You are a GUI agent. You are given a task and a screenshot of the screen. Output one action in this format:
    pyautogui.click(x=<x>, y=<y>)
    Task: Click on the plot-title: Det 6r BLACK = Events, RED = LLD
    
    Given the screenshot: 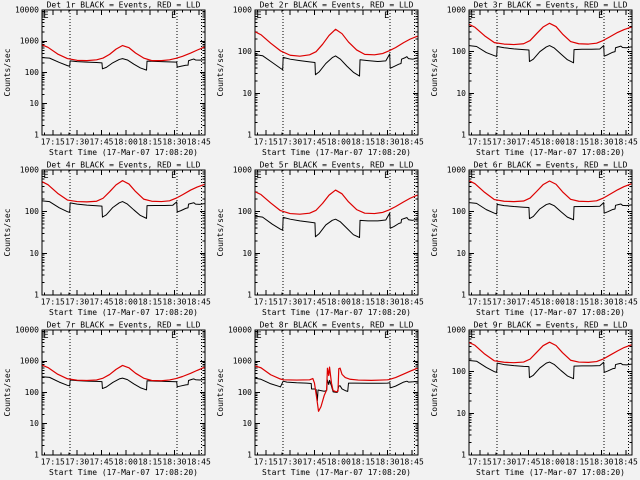 What is the action you would take?
    pyautogui.click(x=550, y=165)
    